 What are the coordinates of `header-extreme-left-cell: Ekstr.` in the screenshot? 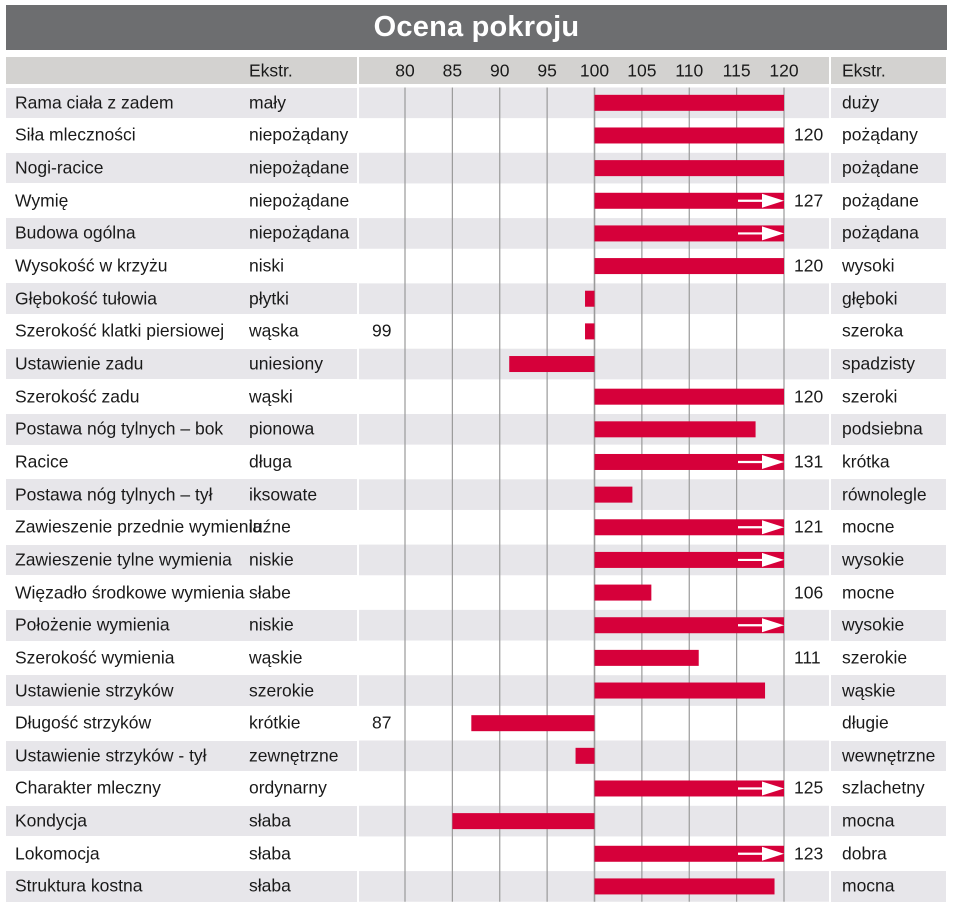 It's located at (298, 70).